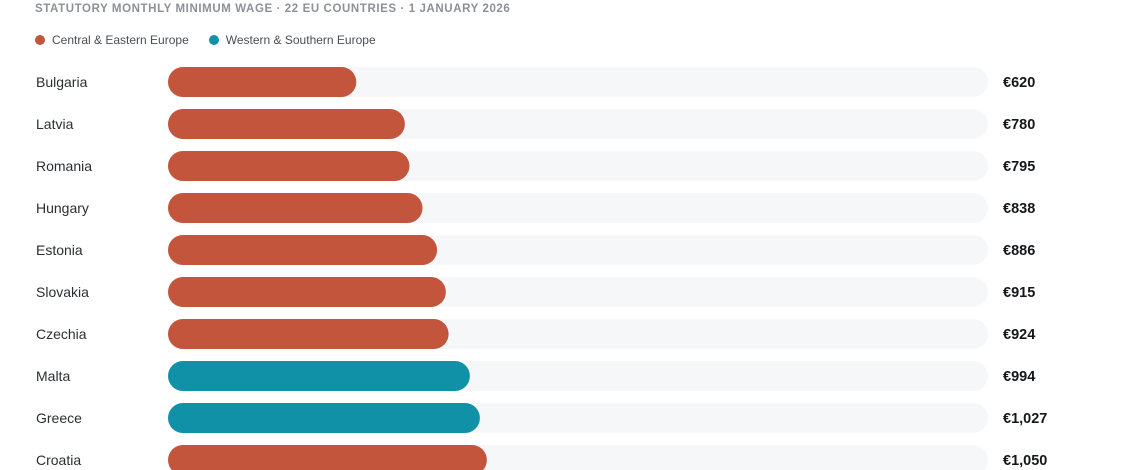 The width and height of the screenshot is (1132, 470). I want to click on category-label-slovakia: Slovakia, so click(62, 292).